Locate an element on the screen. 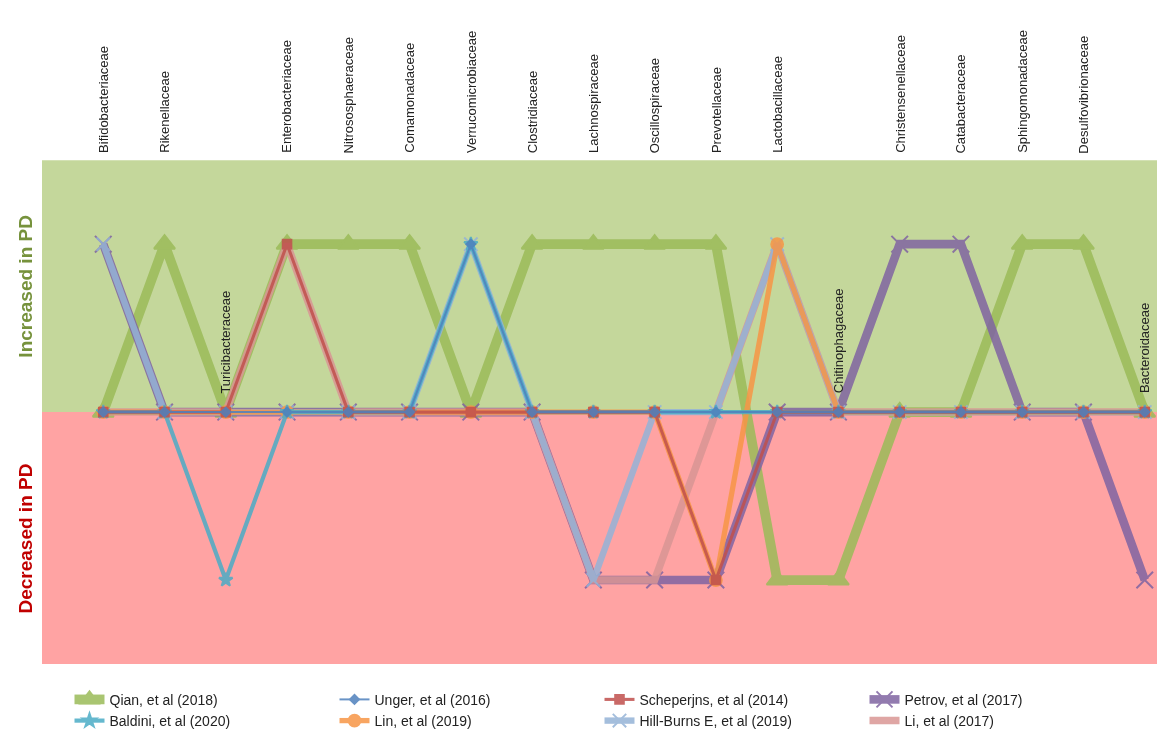 The width and height of the screenshot is (1165, 744). x-tick-label: Enterobacteriaceae is located at coordinates (287, 96).